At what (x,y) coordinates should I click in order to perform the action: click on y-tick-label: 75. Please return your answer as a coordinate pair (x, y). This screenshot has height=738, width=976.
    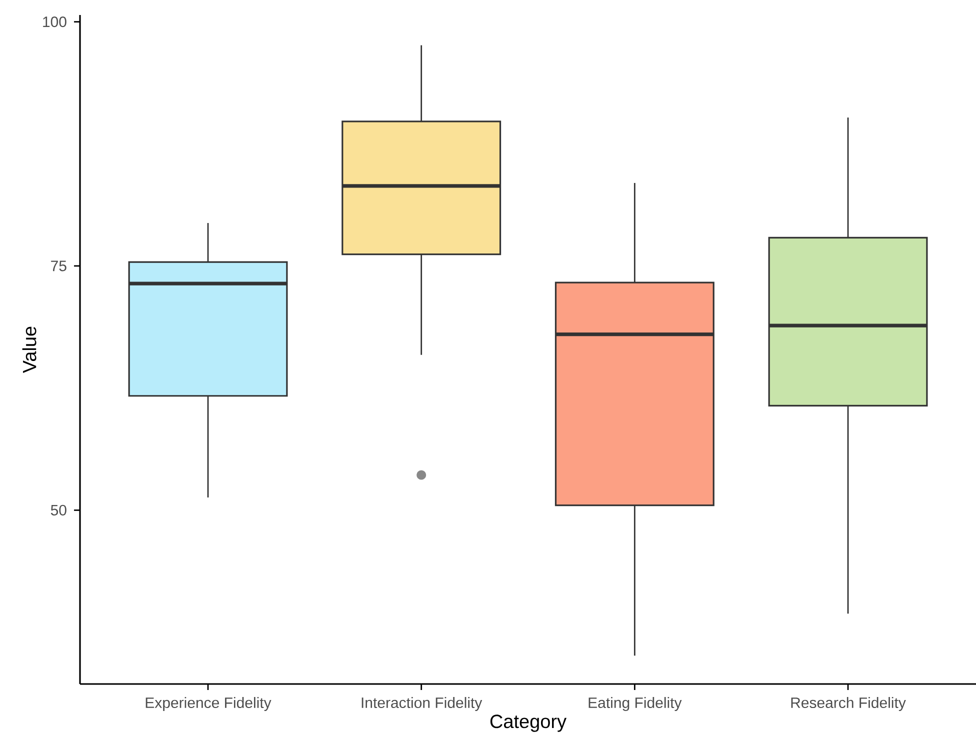
    Looking at the image, I should click on (58, 266).